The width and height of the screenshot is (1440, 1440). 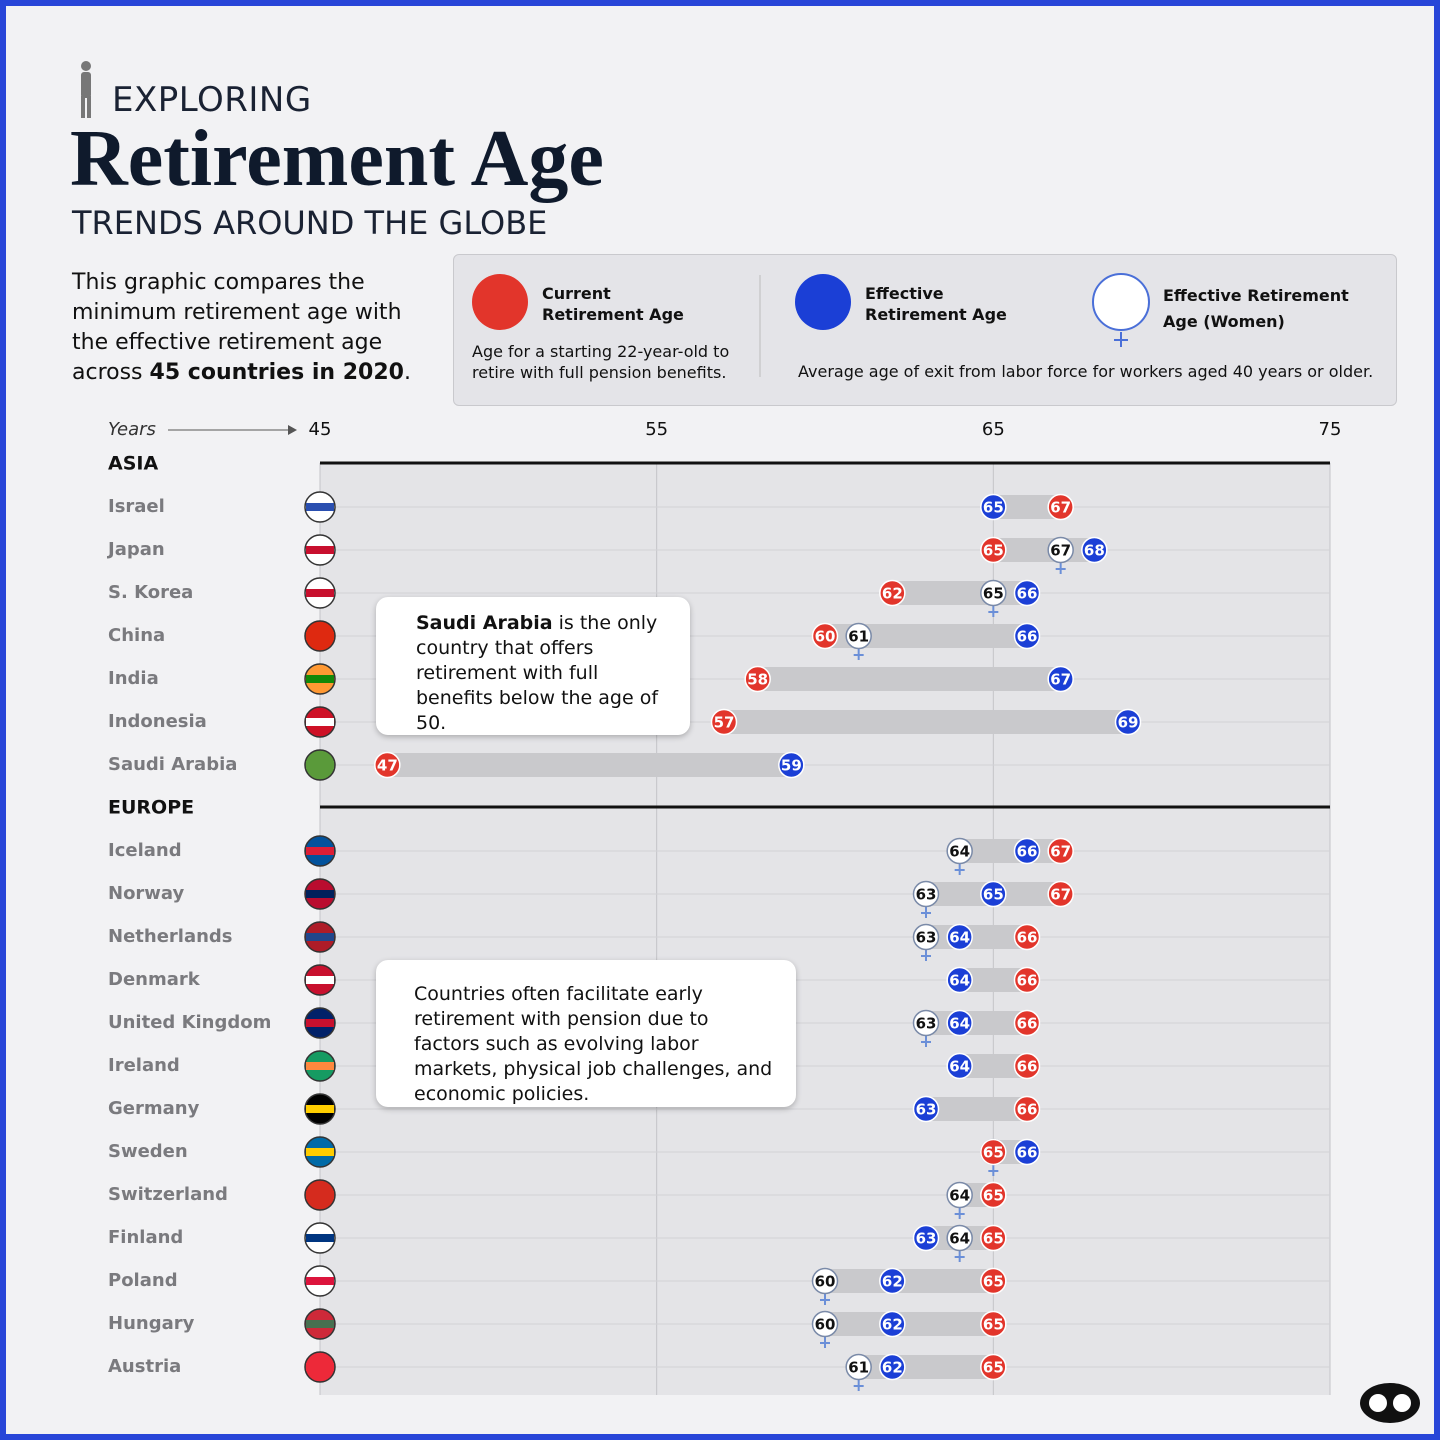 I want to click on category-label: Norway, so click(x=146, y=893).